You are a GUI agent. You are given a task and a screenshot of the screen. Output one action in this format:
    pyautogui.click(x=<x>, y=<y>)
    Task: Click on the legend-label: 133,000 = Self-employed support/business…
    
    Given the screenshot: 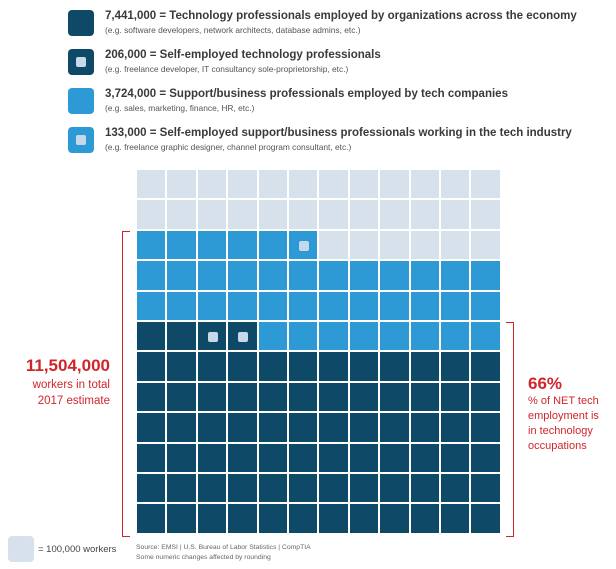 What is the action you would take?
    pyautogui.click(x=338, y=133)
    